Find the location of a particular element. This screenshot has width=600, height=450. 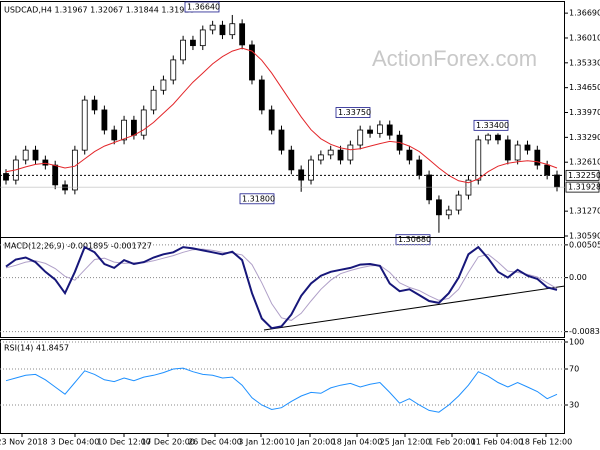

callout-label: 1.30680 is located at coordinates (414, 239).